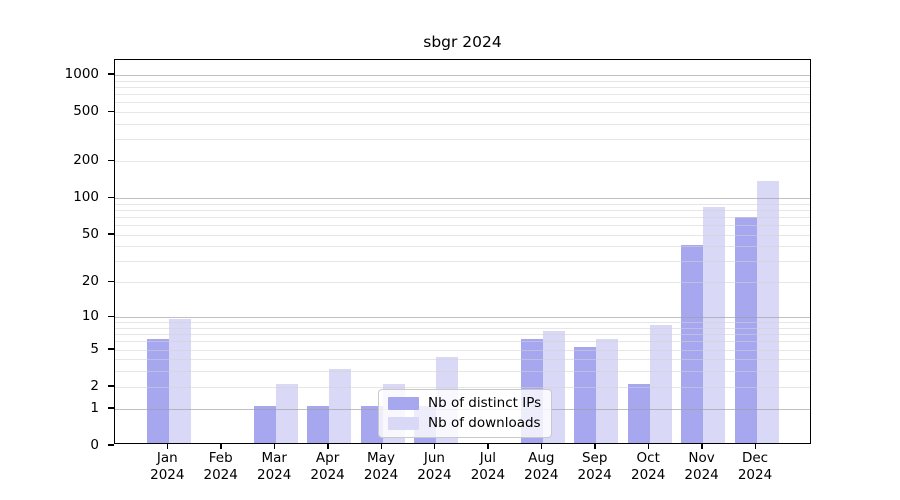 This screenshot has height=500, width=900. Describe the element at coordinates (381, 467) in the screenshot. I see `x-tick-label-may: May 2024` at that location.